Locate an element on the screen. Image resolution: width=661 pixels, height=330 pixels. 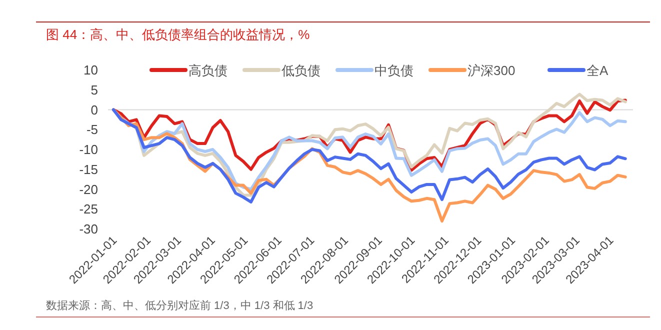
y-tick-label: -20 is located at coordinates (88, 189).